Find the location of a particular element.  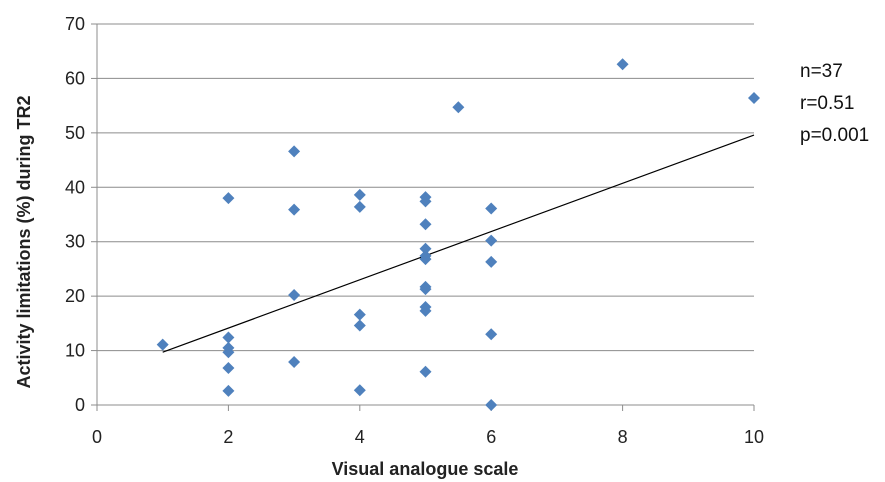

y-tick-label: 0 is located at coordinates (80, 405).